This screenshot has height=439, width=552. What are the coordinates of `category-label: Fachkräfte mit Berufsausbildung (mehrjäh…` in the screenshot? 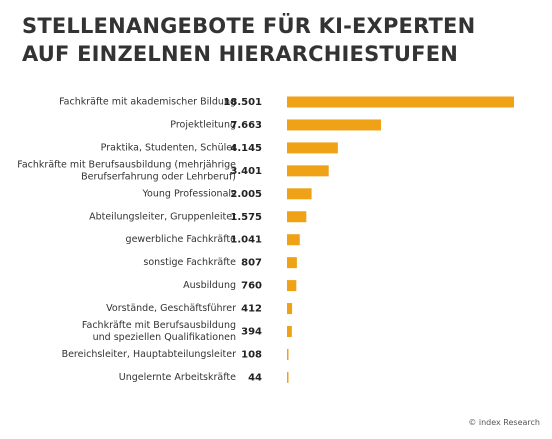 It's located at (126, 164).